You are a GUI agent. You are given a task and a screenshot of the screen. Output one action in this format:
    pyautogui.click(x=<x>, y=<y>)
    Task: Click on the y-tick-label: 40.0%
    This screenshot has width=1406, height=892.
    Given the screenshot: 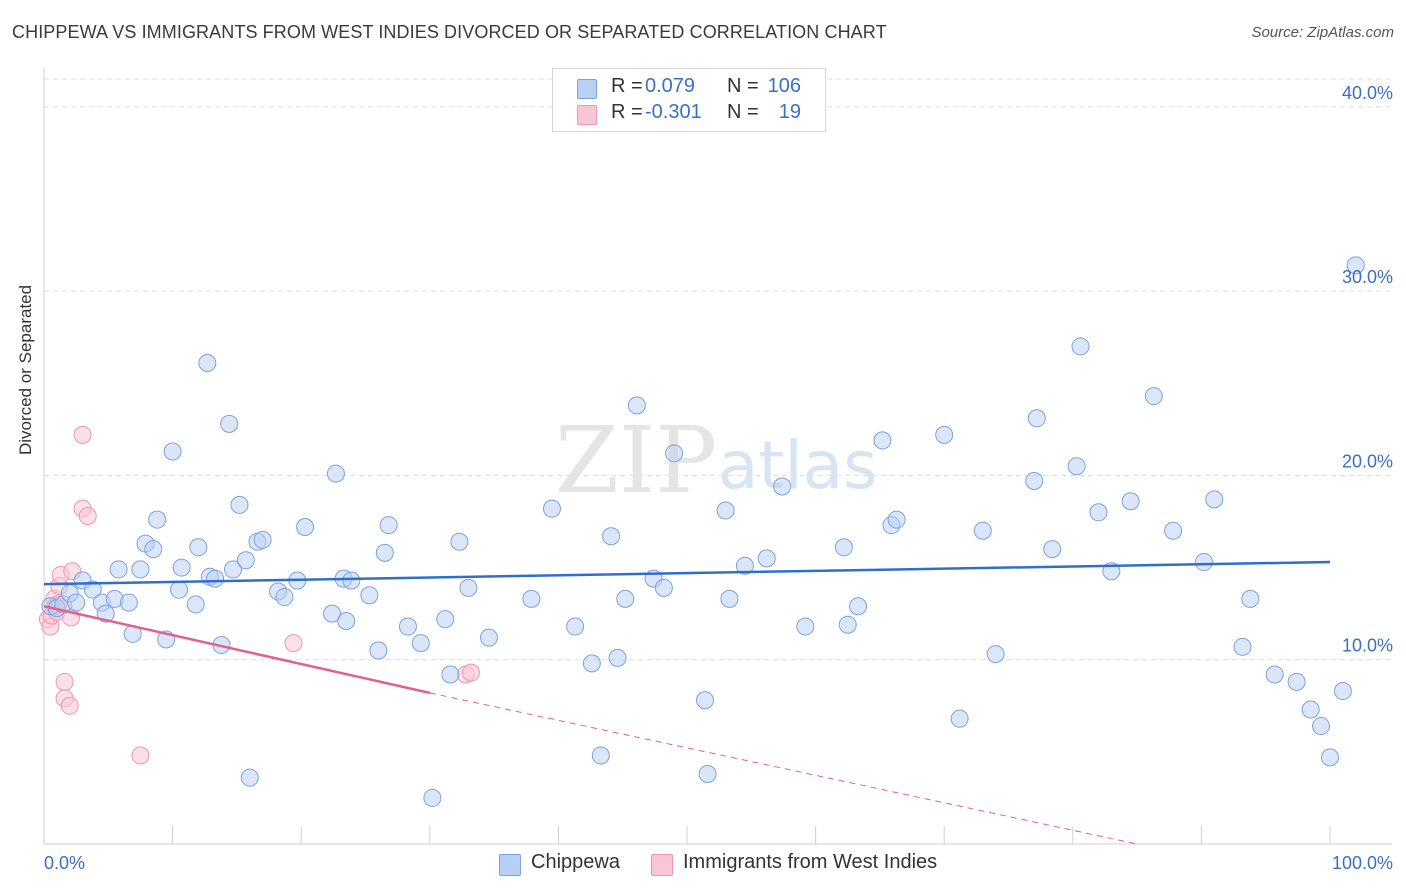 What is the action you would take?
    pyautogui.click(x=1367, y=93)
    